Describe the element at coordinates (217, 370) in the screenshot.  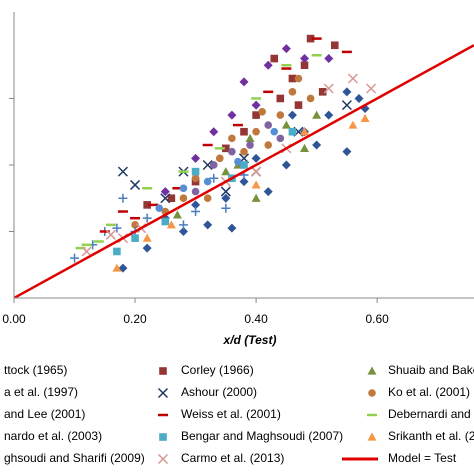
I see `legend-label: Corley (1966)` at that location.